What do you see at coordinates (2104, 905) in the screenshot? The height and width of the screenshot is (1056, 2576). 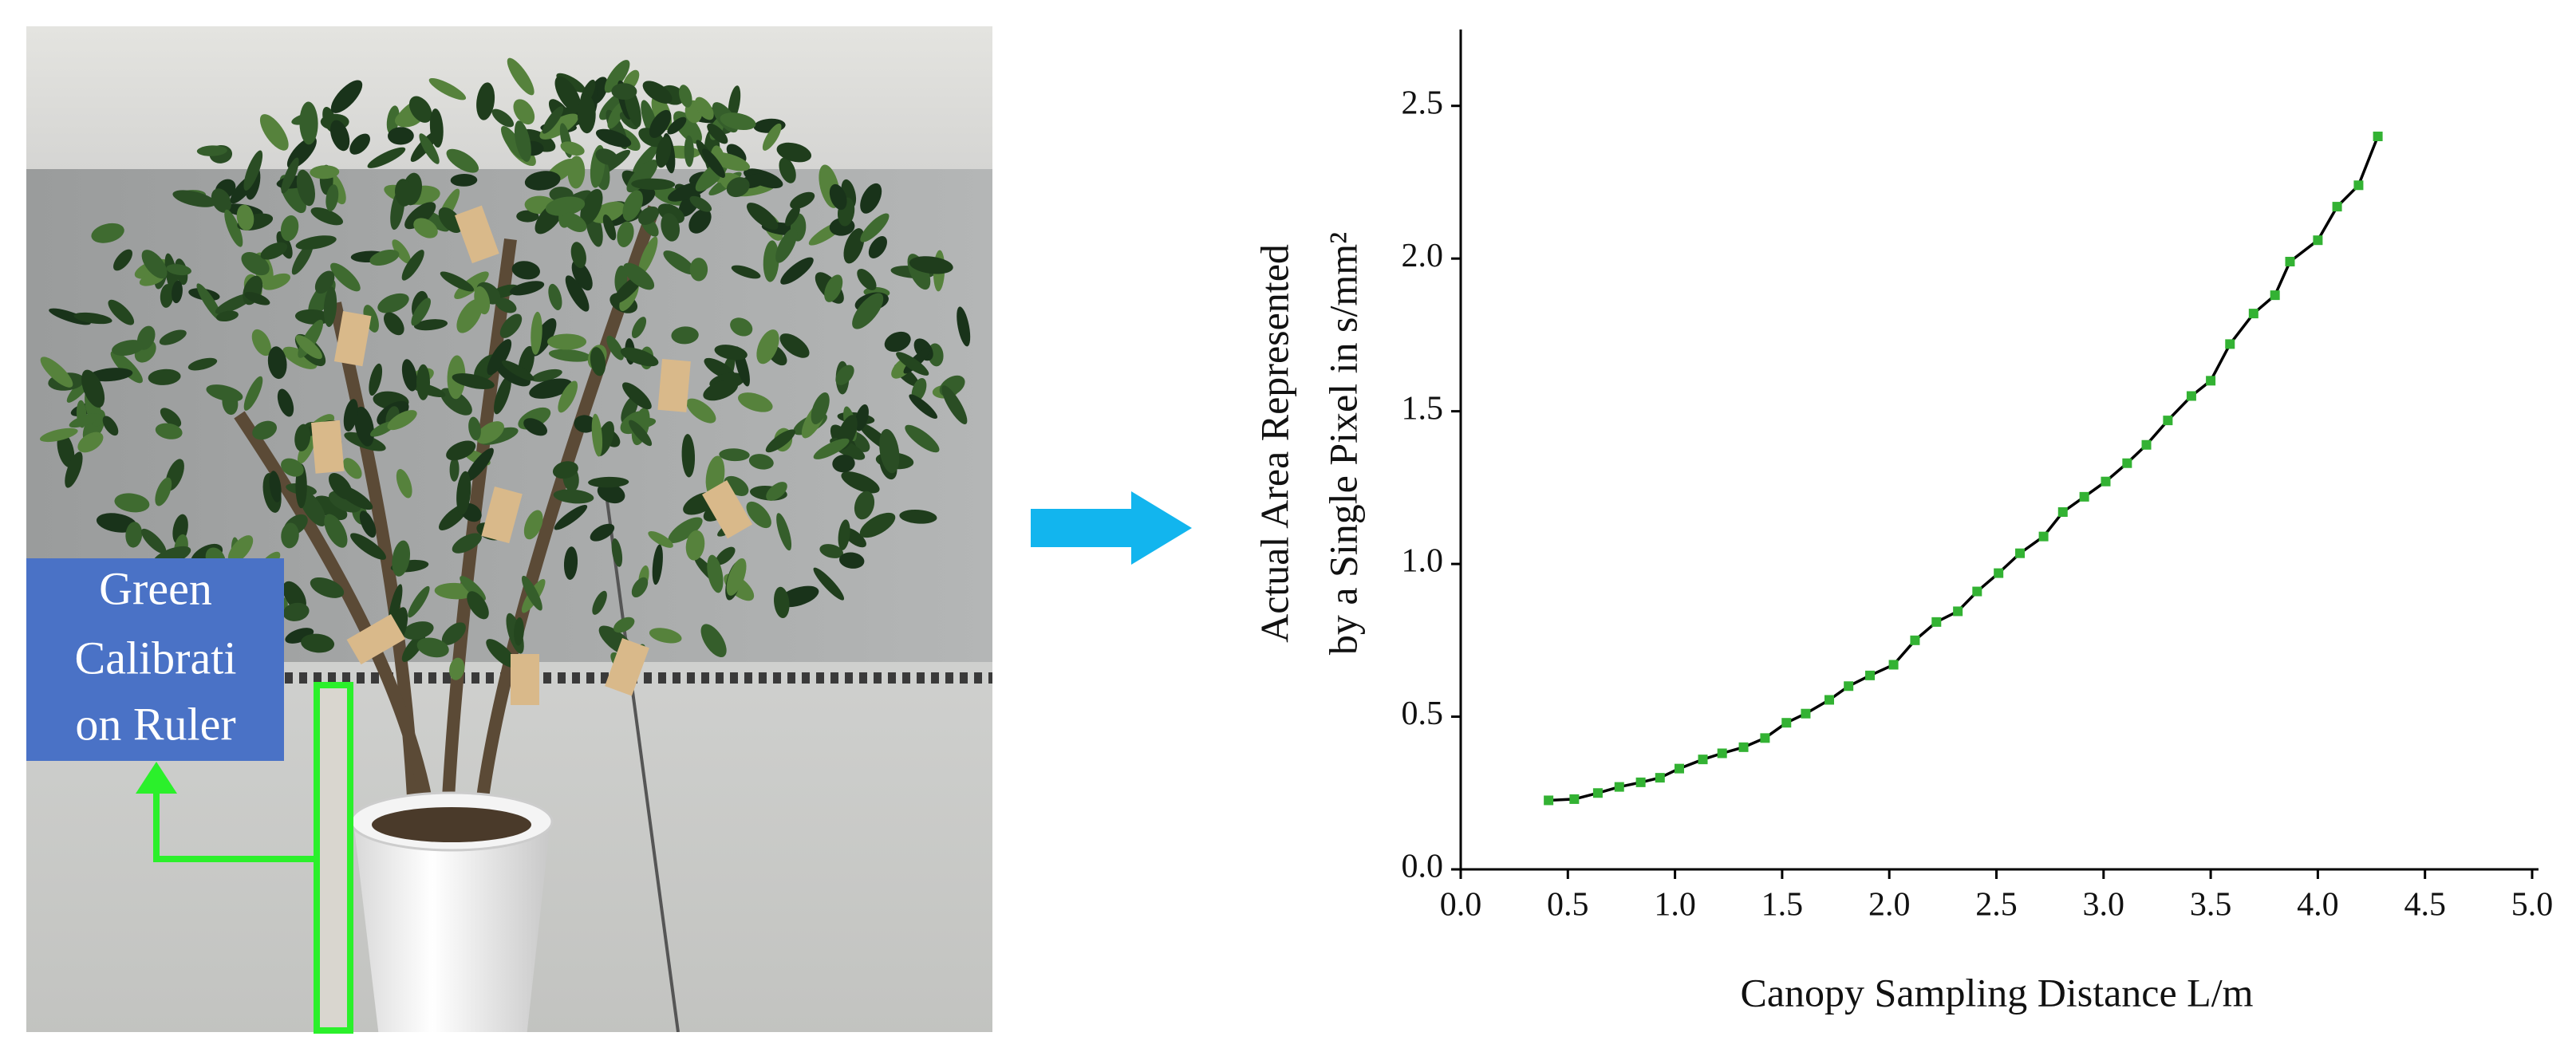 I see `x-tick-label: 3.0` at bounding box center [2104, 905].